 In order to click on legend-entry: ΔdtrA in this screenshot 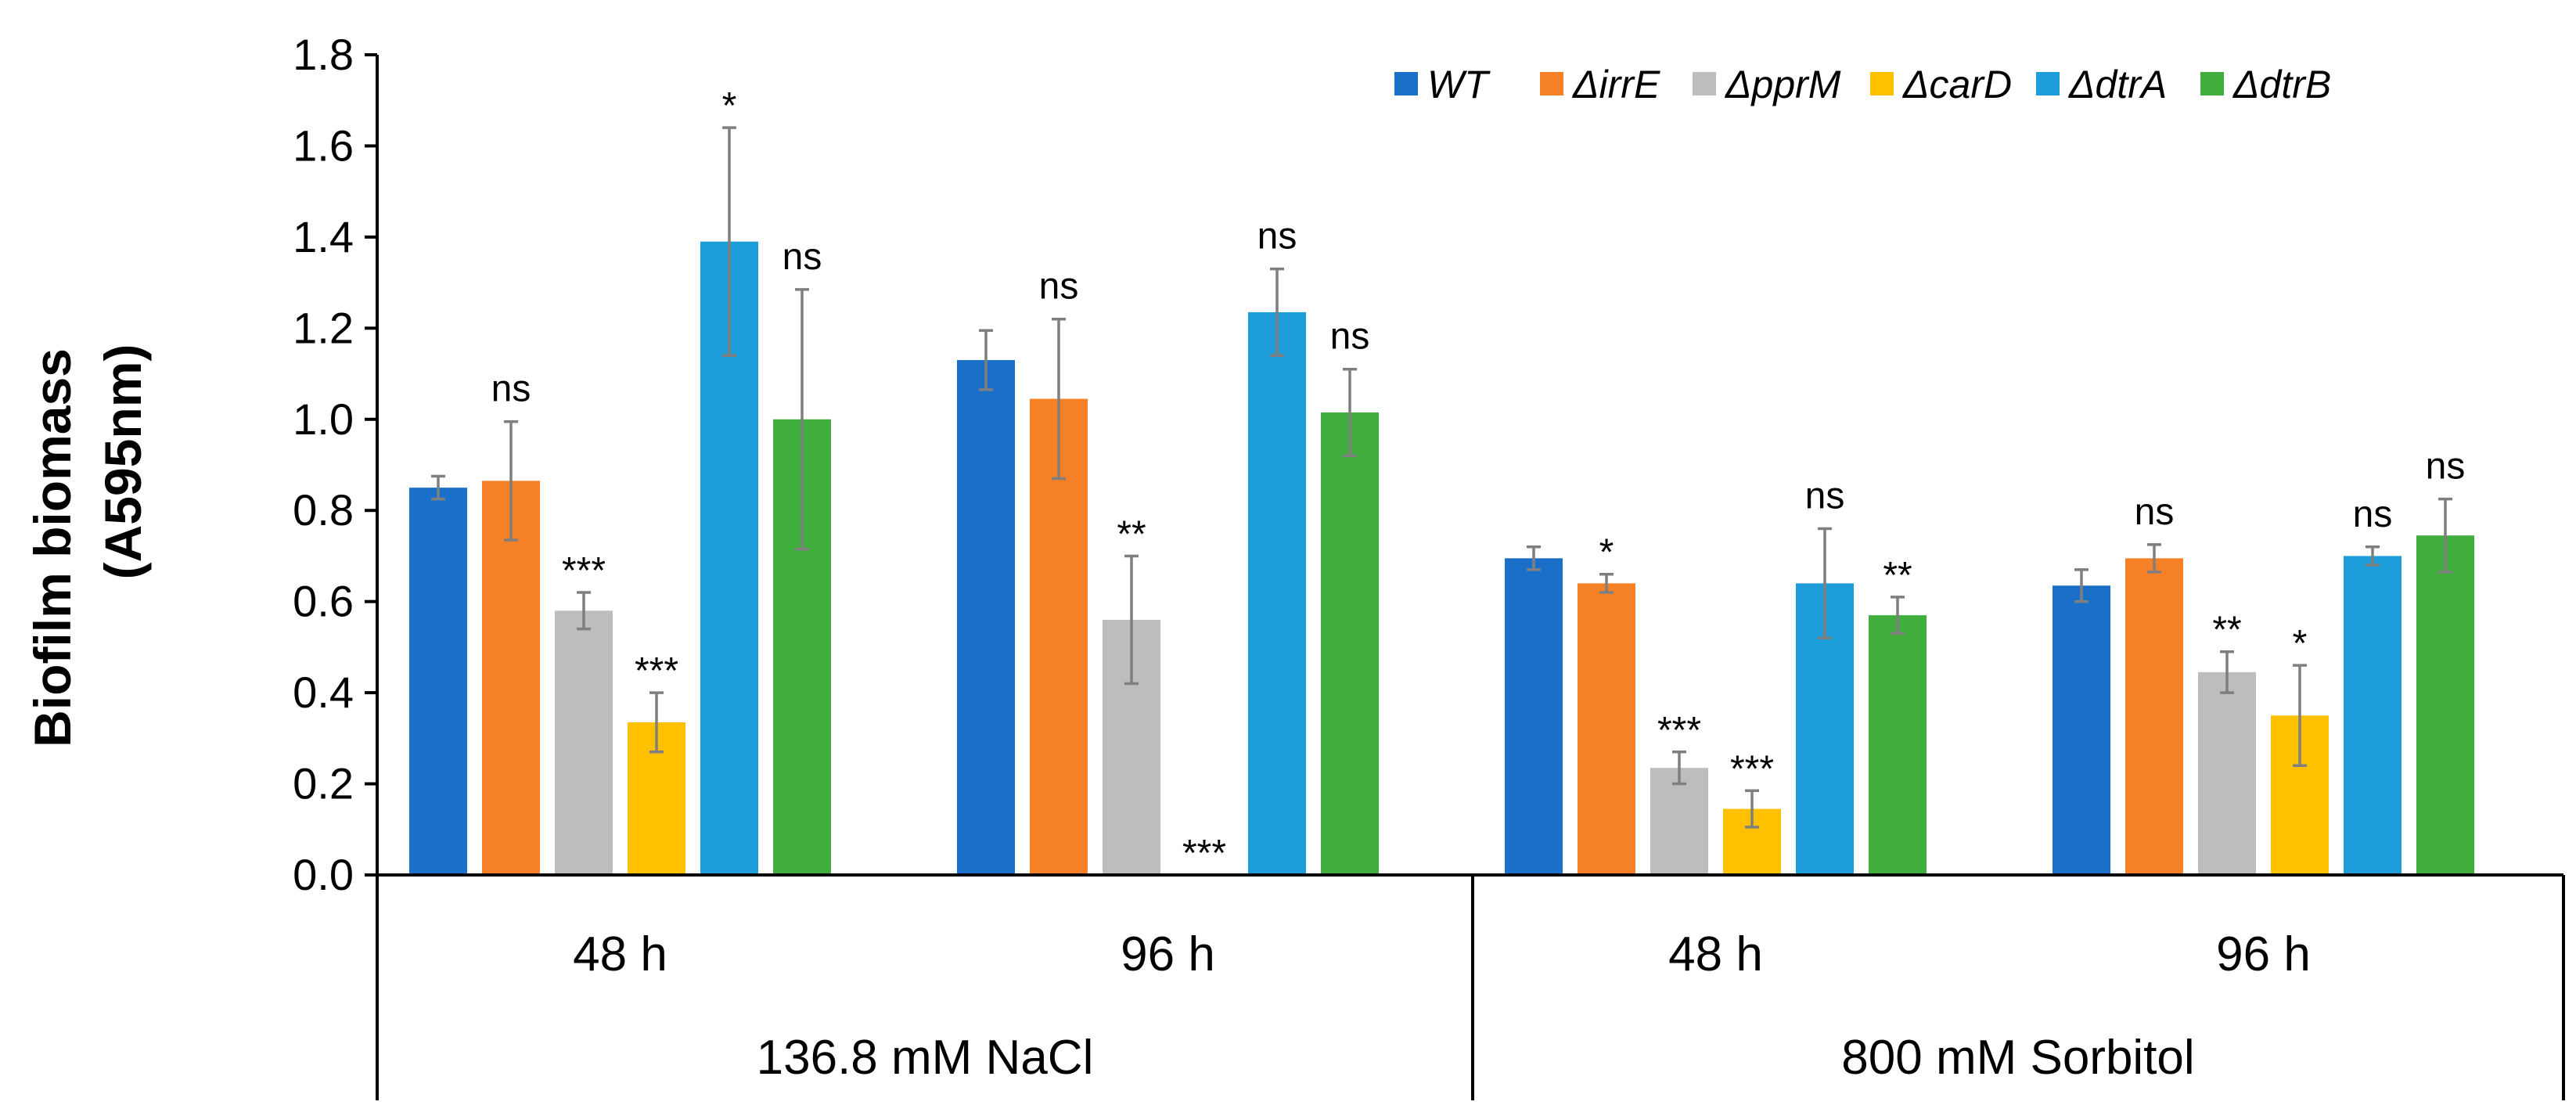, I will do `click(2117, 84)`.